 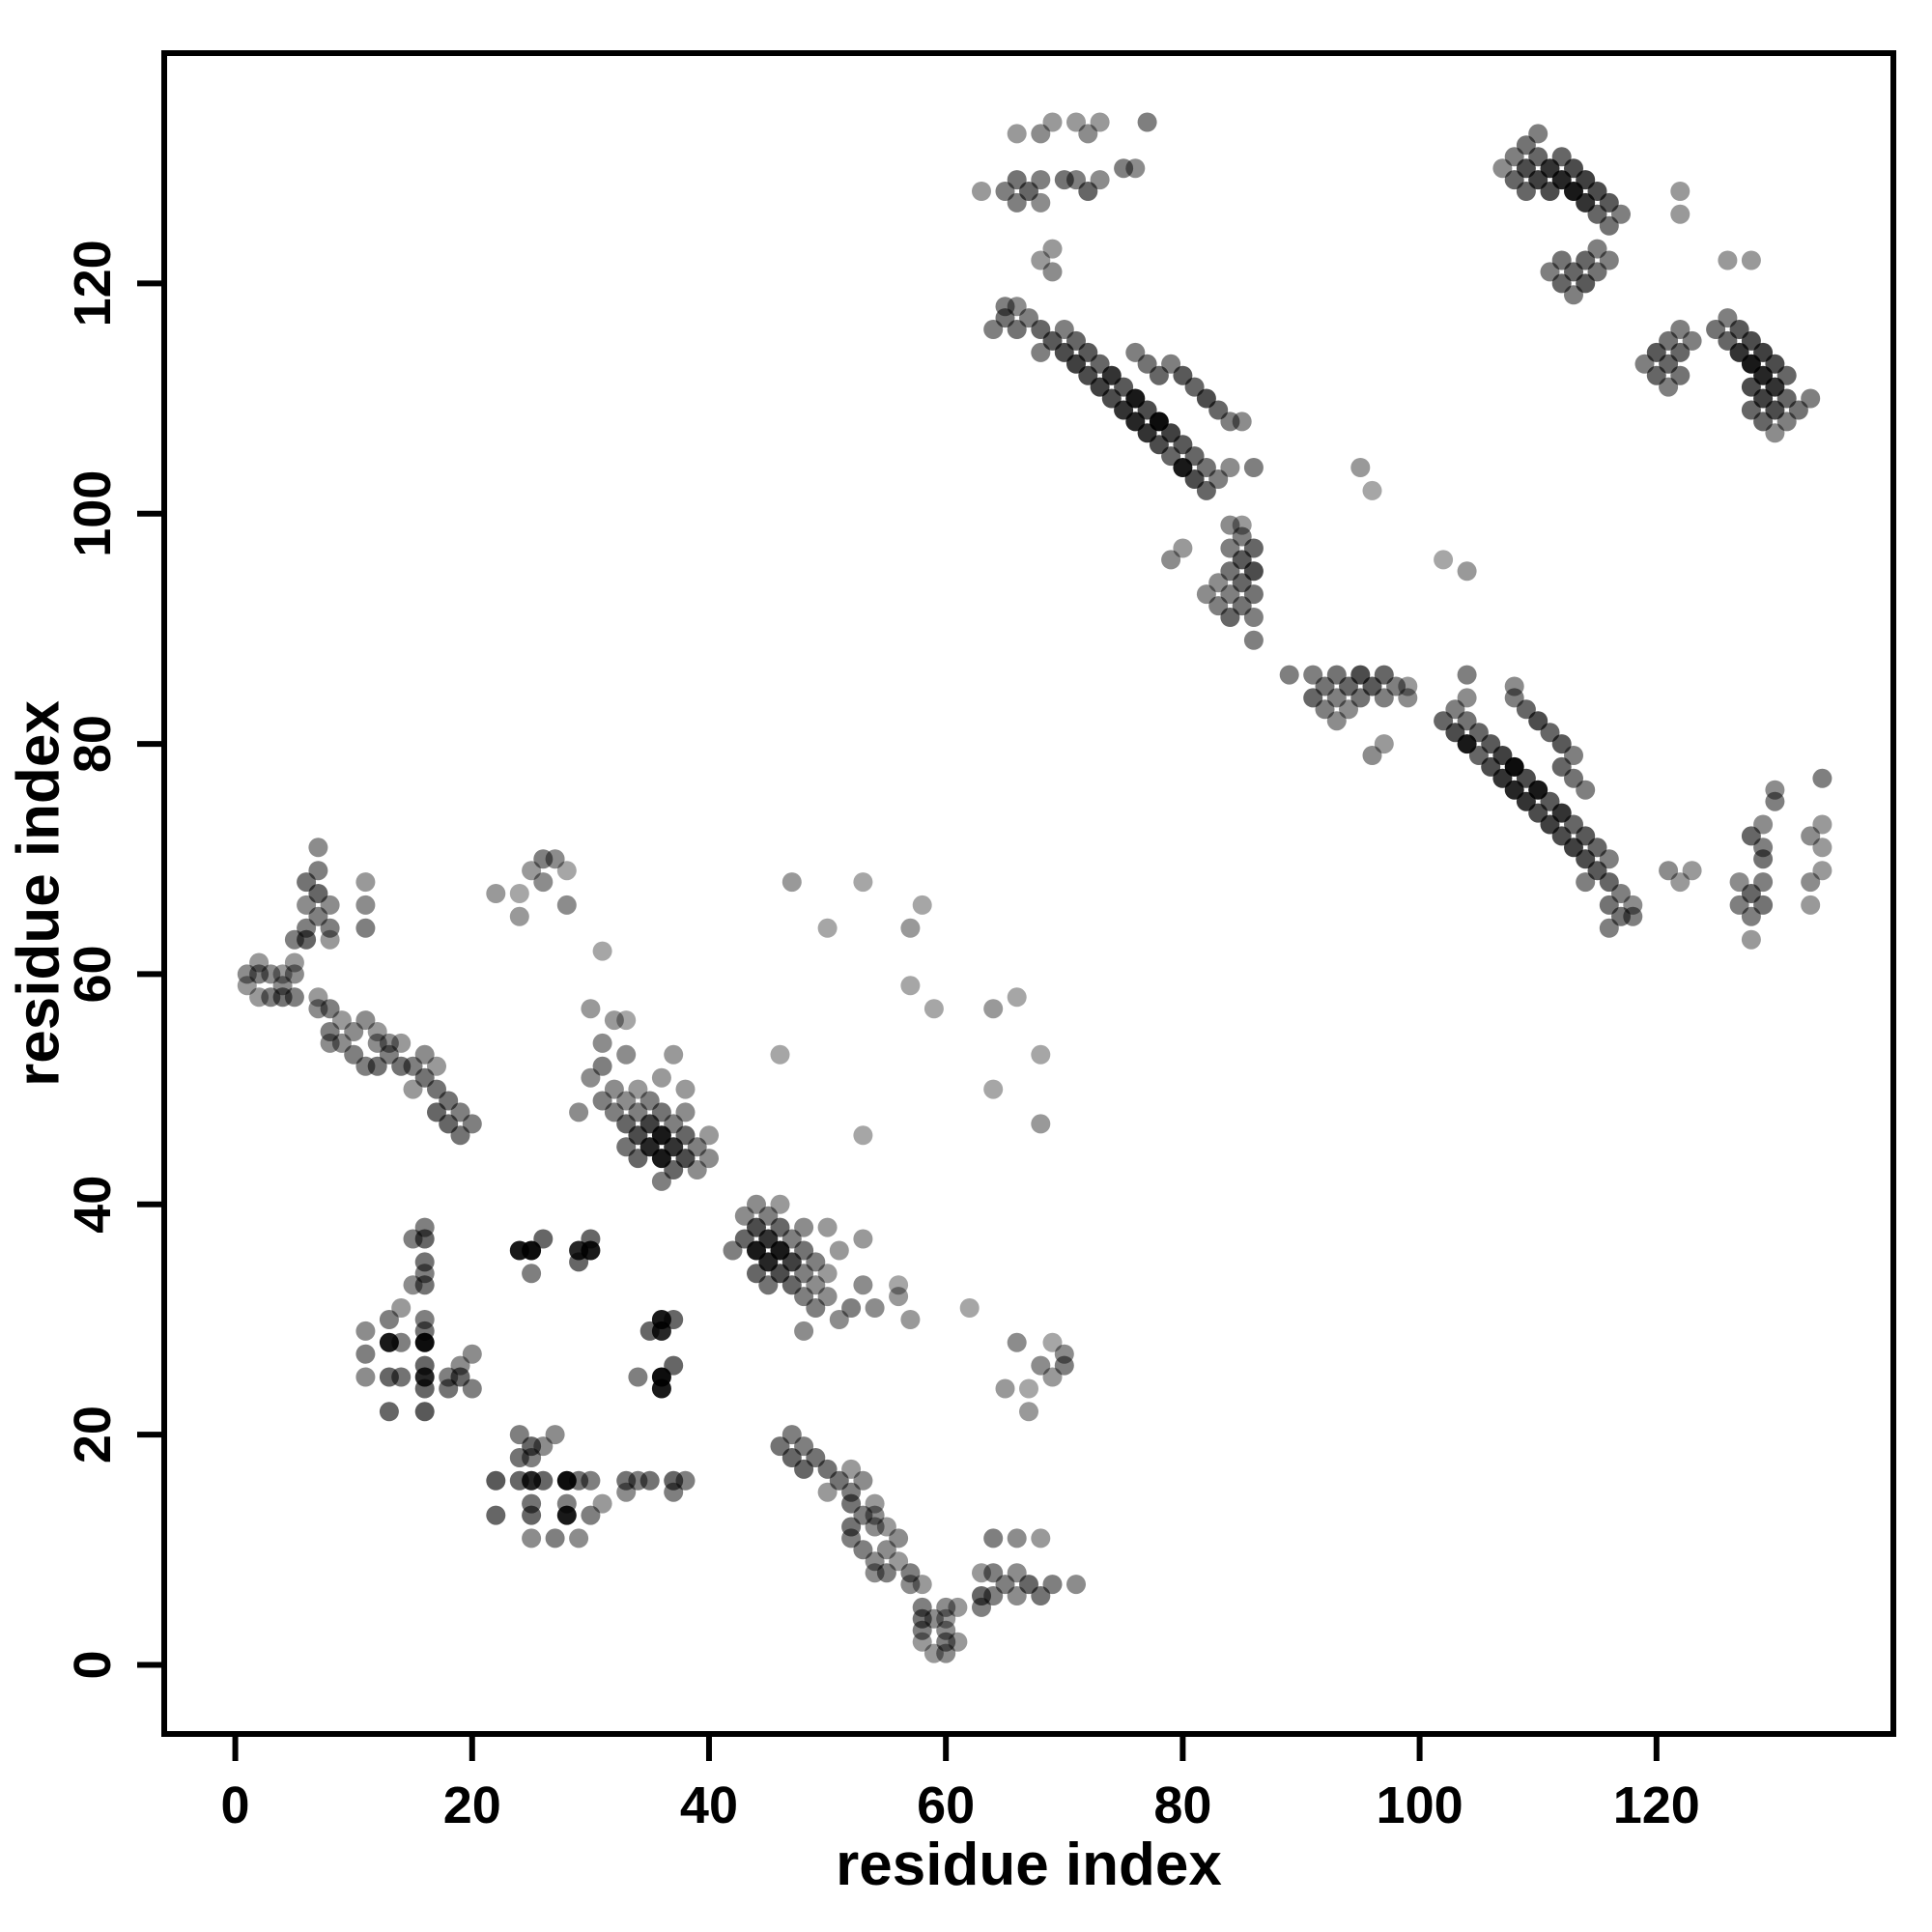 What do you see at coordinates (93, 744) in the screenshot?
I see `y-tick-label: 80` at bounding box center [93, 744].